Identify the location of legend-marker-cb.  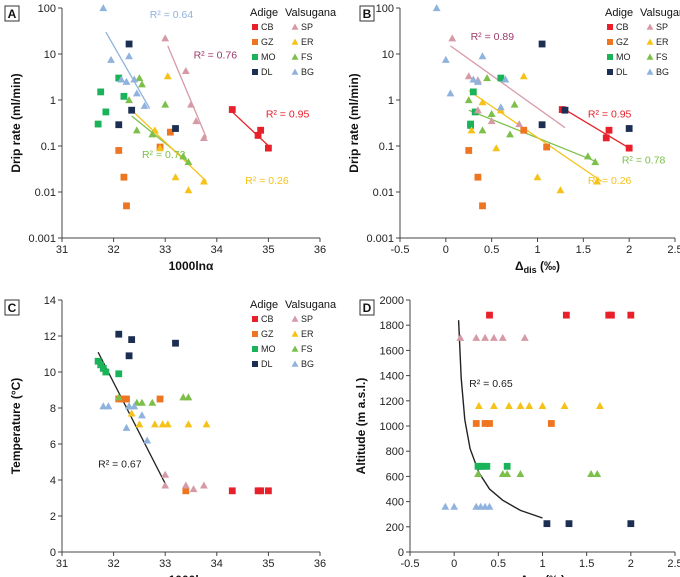
(255, 319).